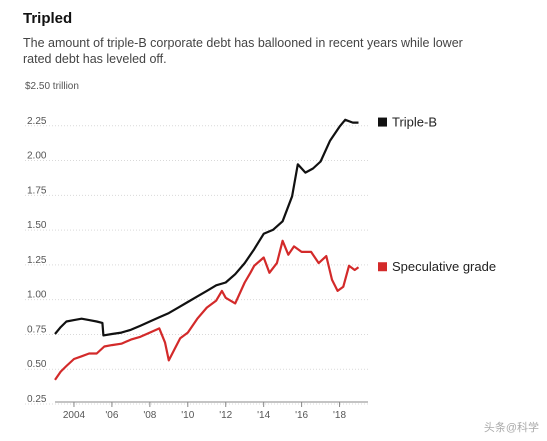 Image resolution: width=547 pixels, height=441 pixels. Describe the element at coordinates (414, 122) in the screenshot. I see `legend-label: Triple-B` at that location.